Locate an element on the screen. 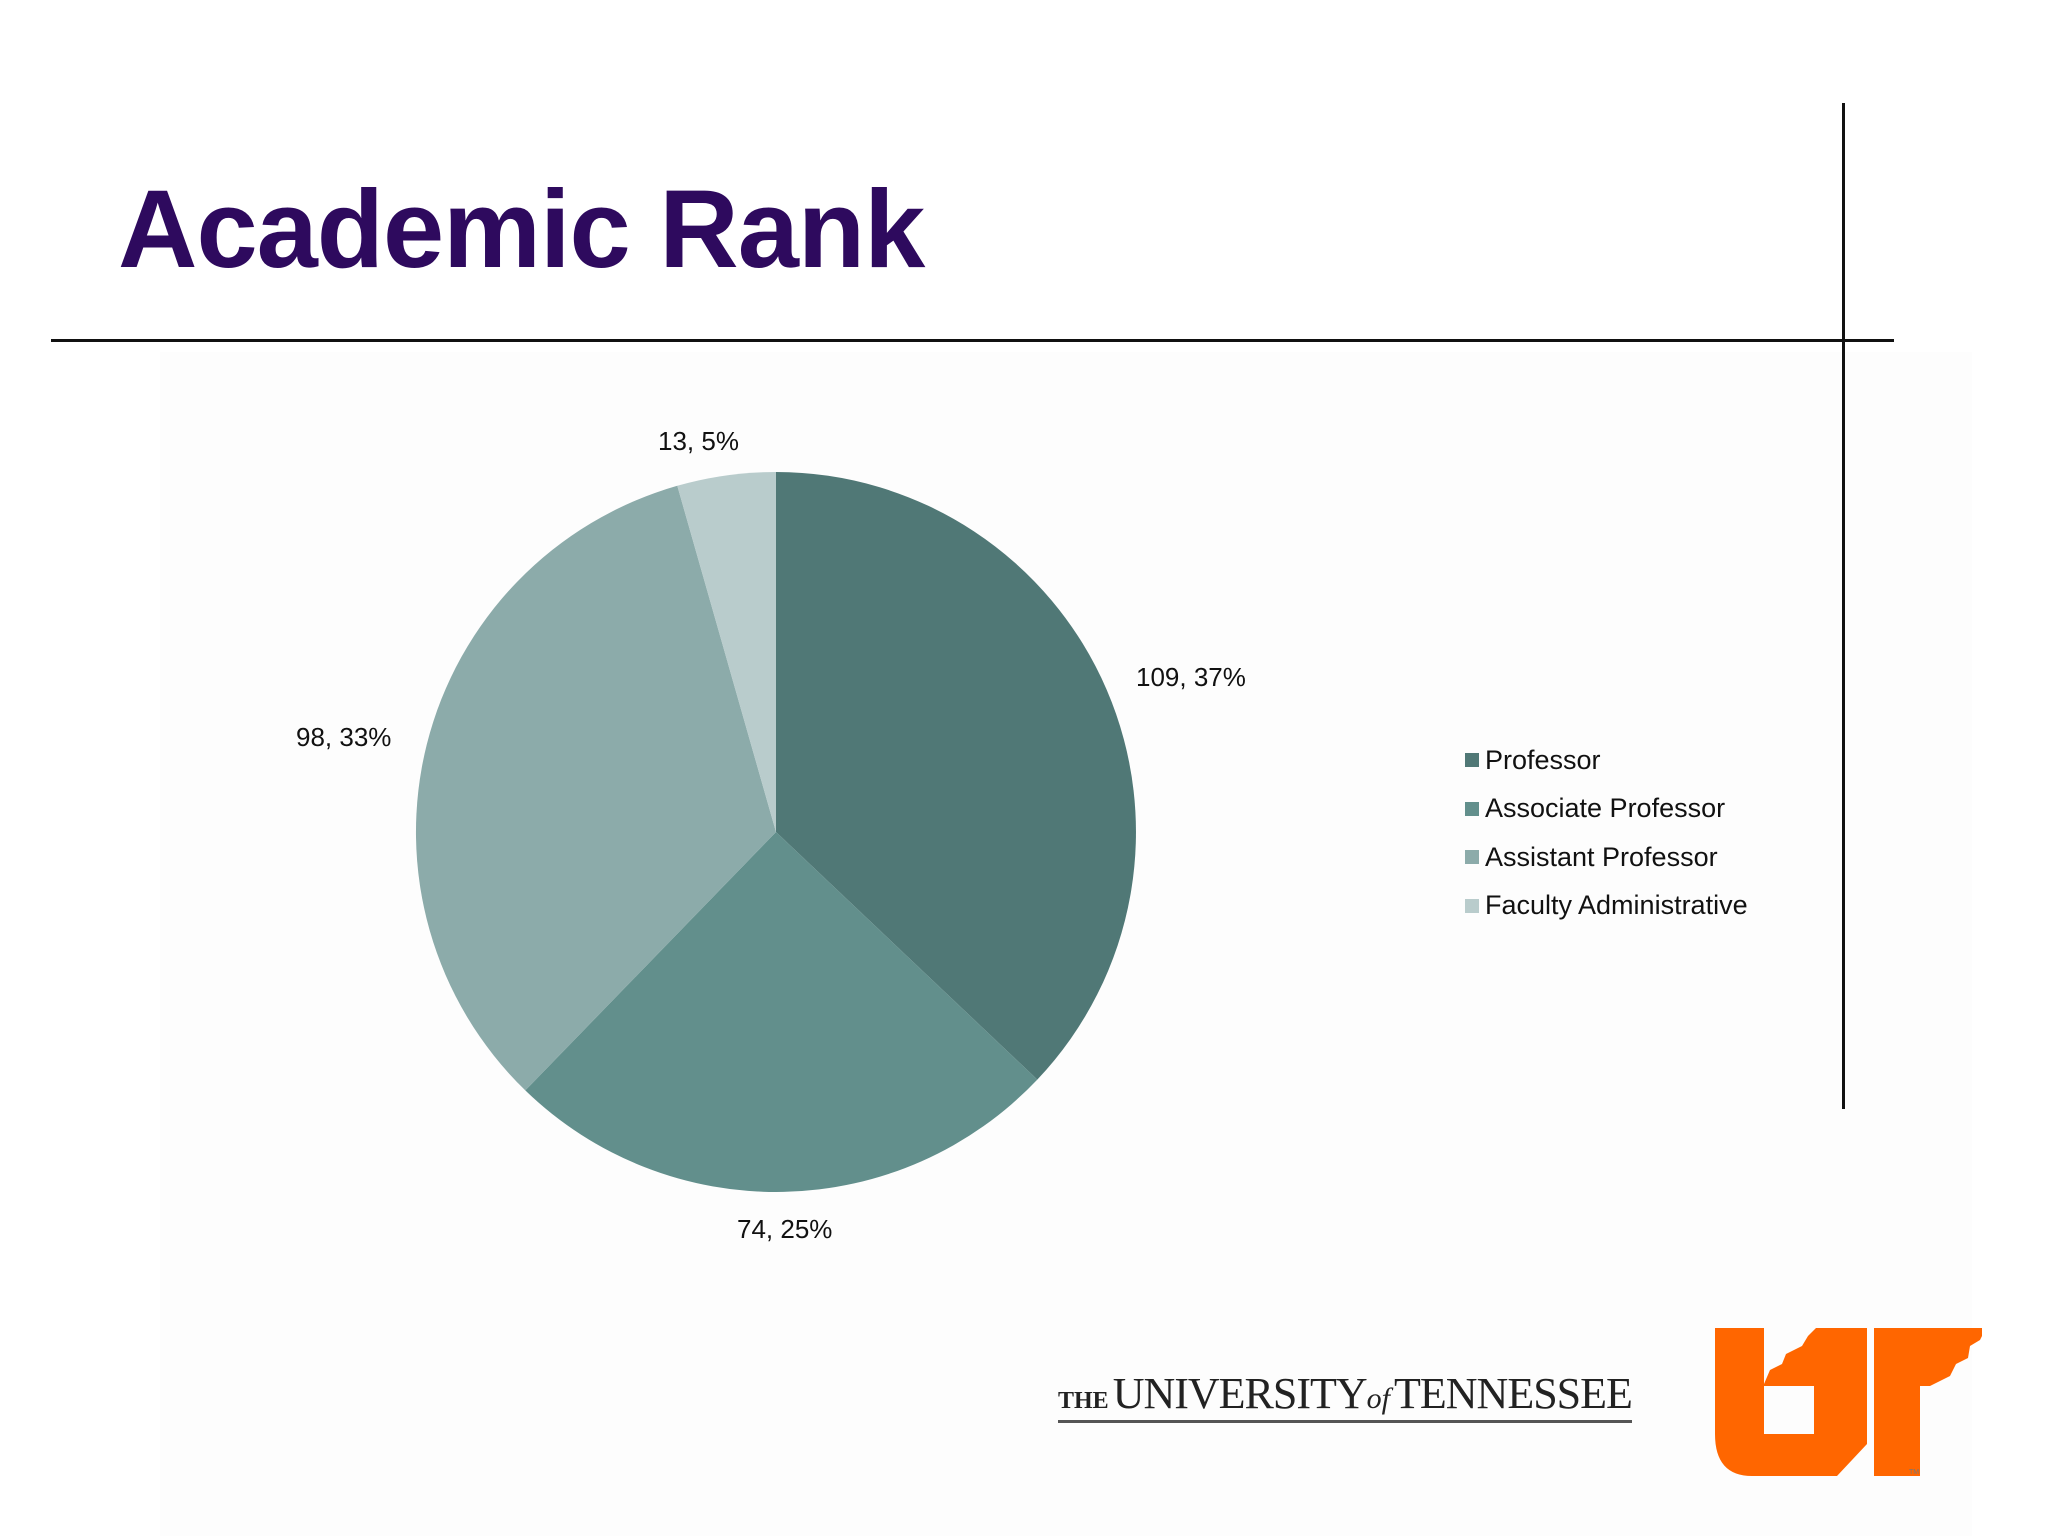  slice-associate-professor is located at coordinates (781, 1012).